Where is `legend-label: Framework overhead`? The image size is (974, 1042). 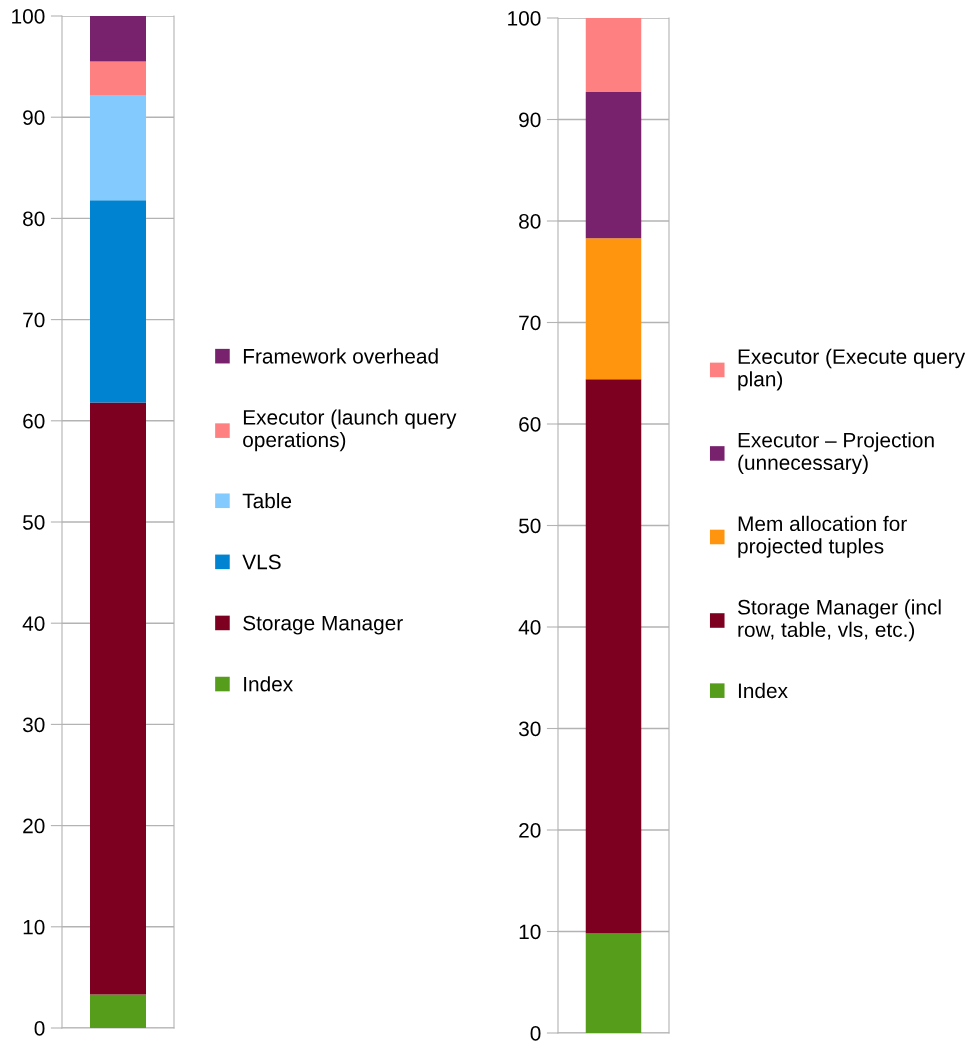 legend-label: Framework overhead is located at coordinates (340, 356).